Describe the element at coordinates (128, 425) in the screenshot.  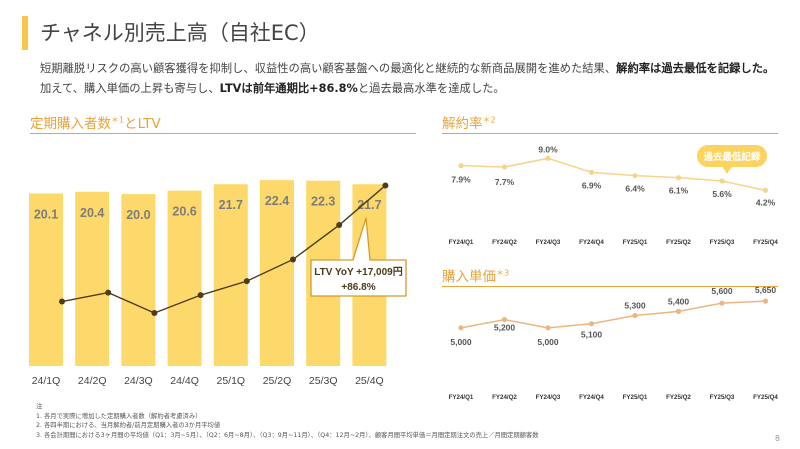
I see `footnote-2: 2. 各四半期における、当月解約者/前月定期購入者の3か月平均値` at that location.